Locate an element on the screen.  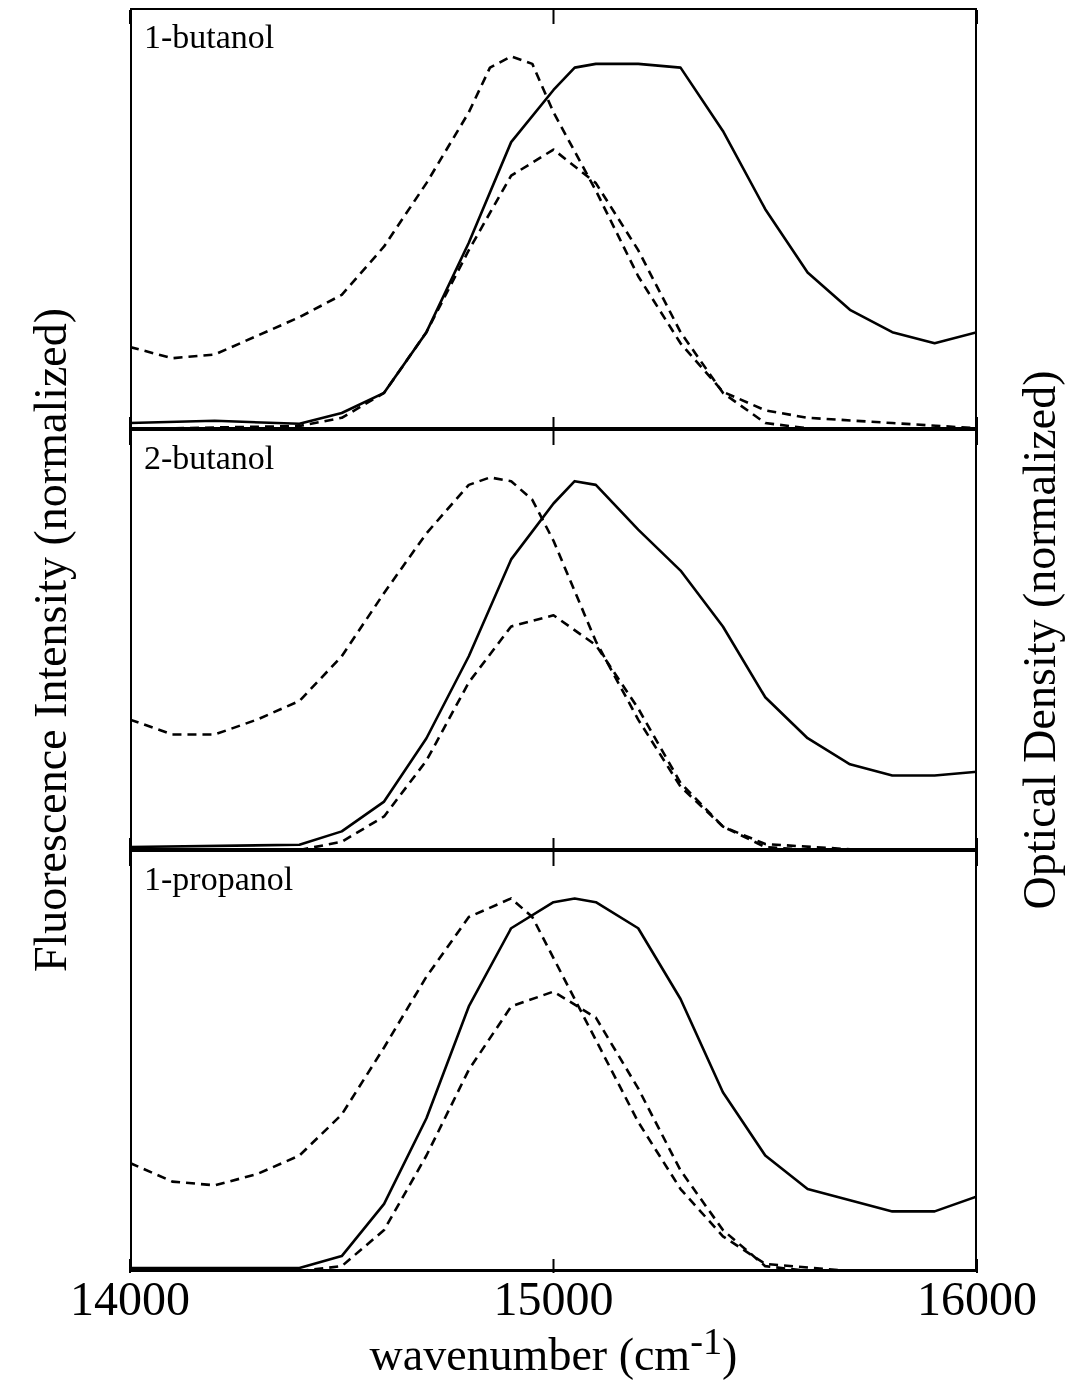
x-tick-label: 14000 is located at coordinates (130, 1299).